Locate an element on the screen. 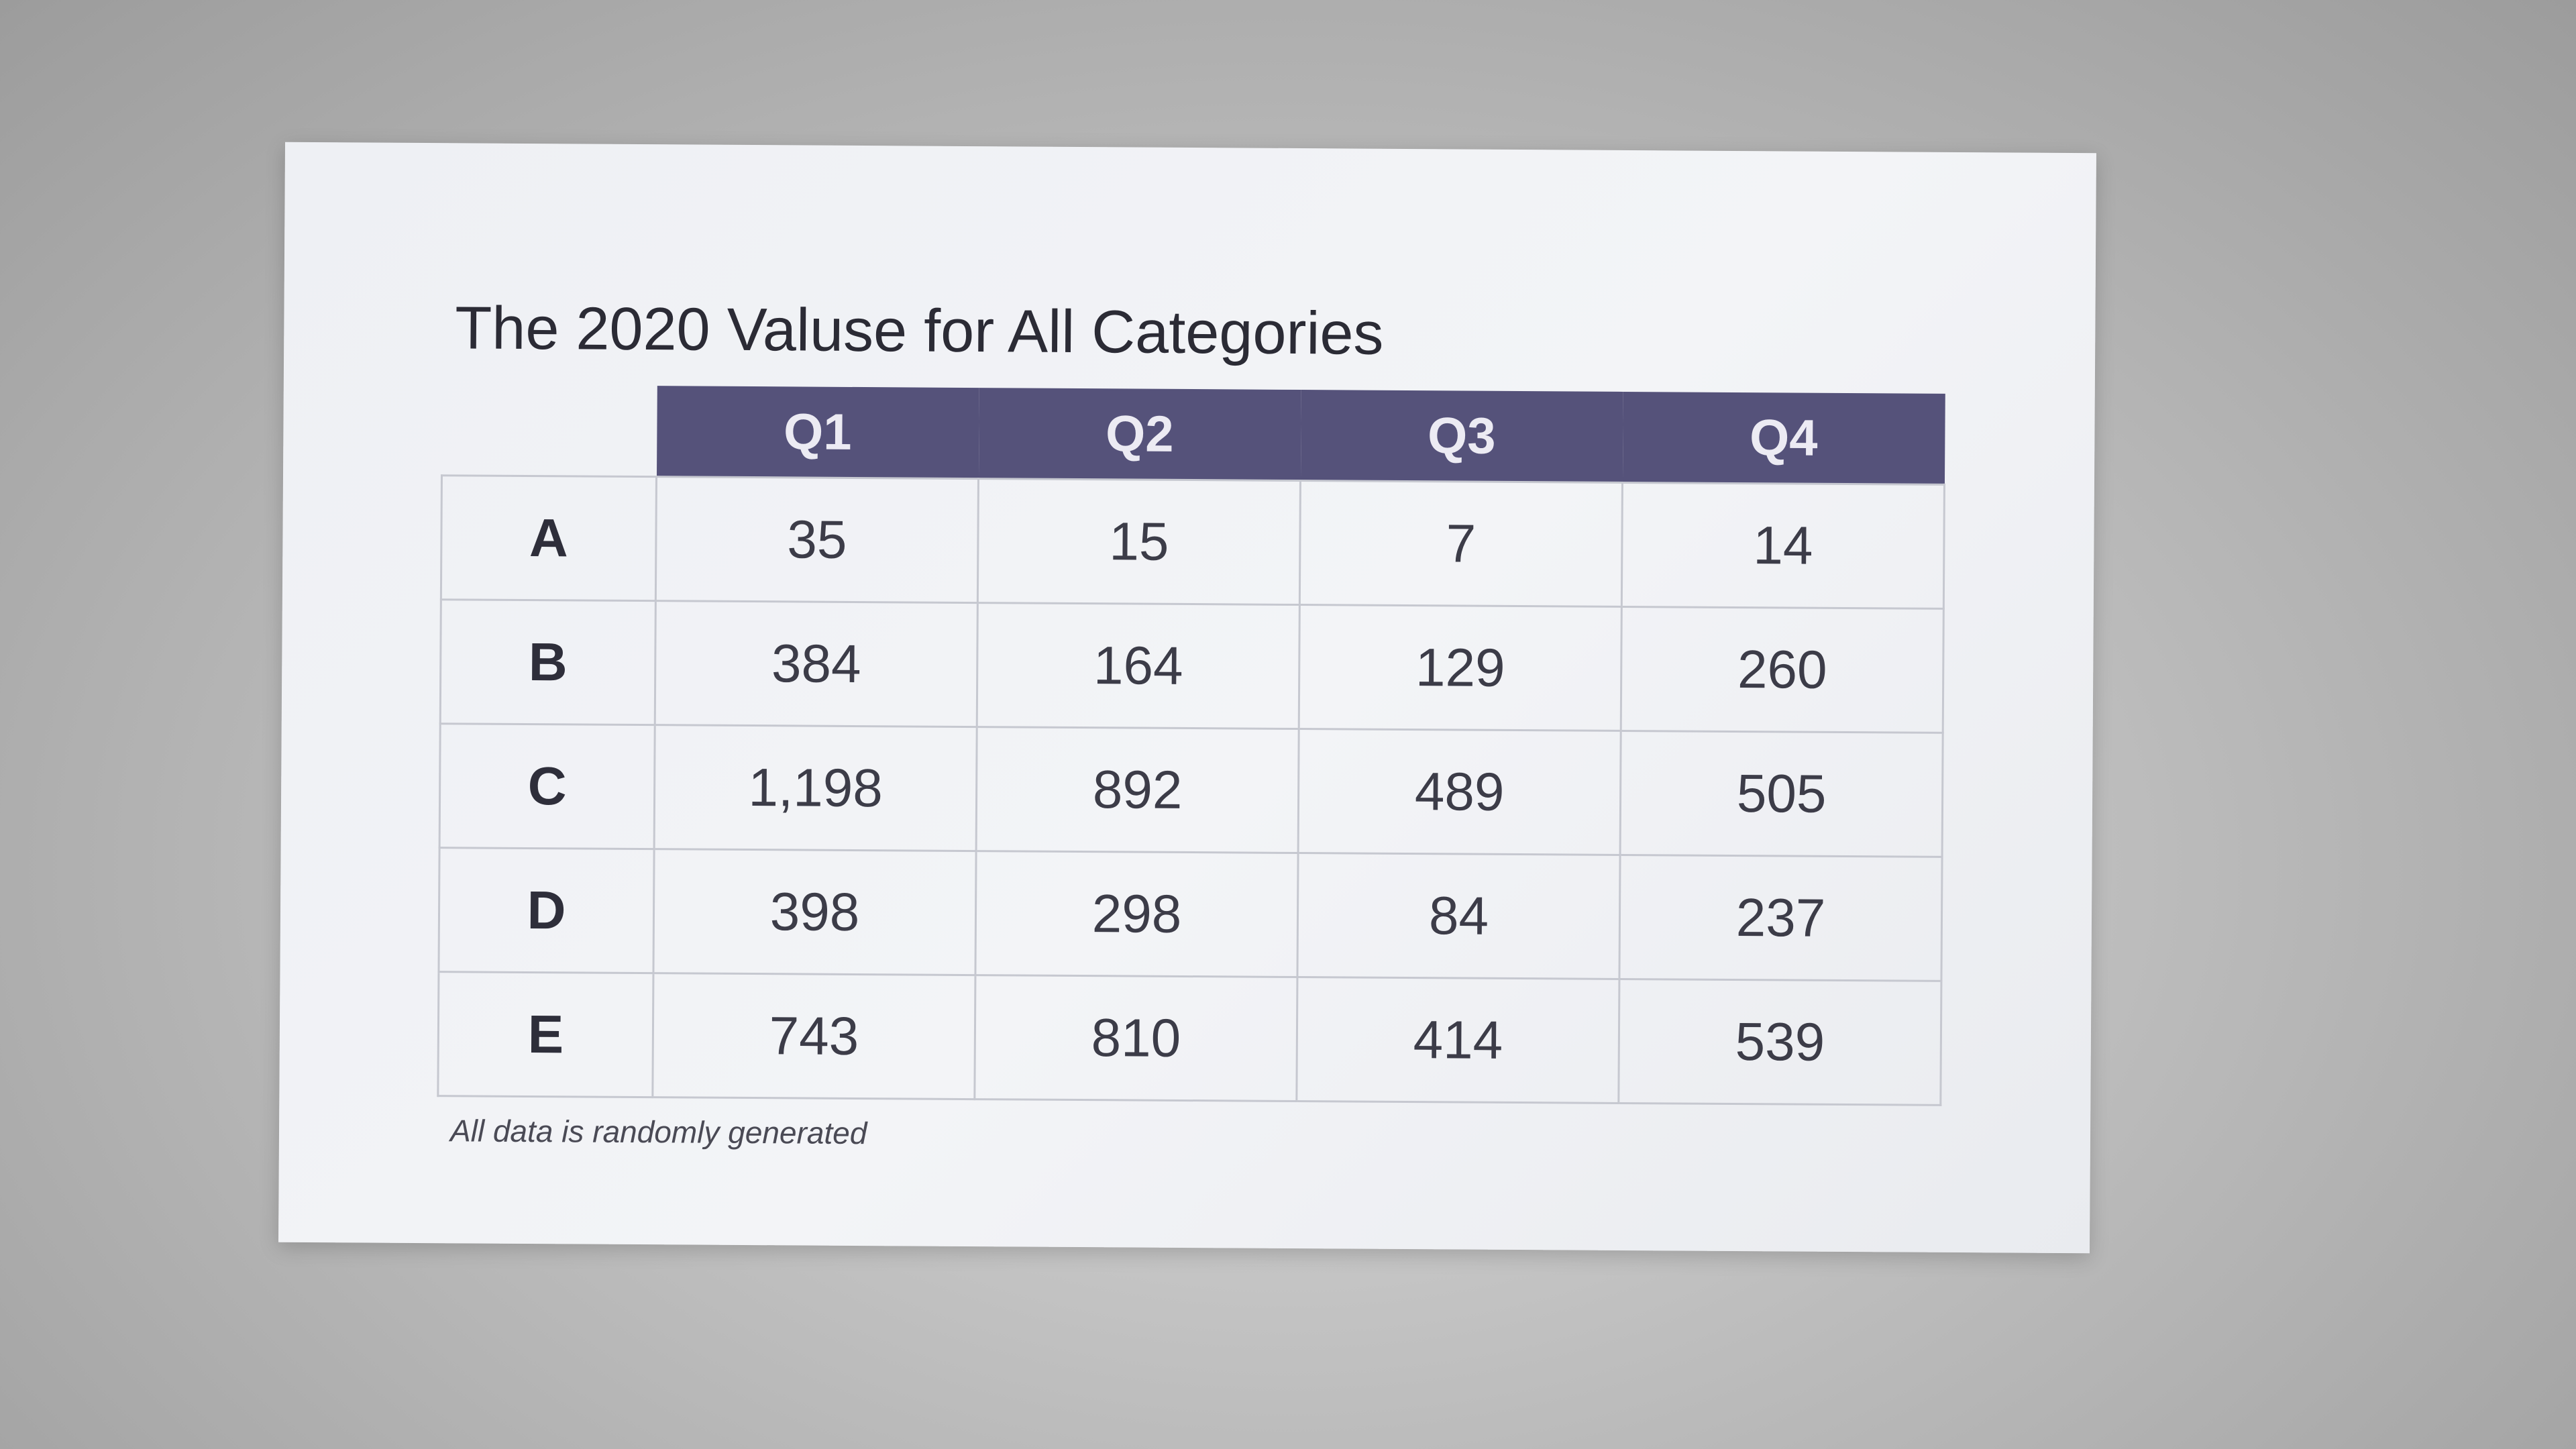 The image size is (2576, 1449). column-header-q2: Q2 is located at coordinates (1139, 434).